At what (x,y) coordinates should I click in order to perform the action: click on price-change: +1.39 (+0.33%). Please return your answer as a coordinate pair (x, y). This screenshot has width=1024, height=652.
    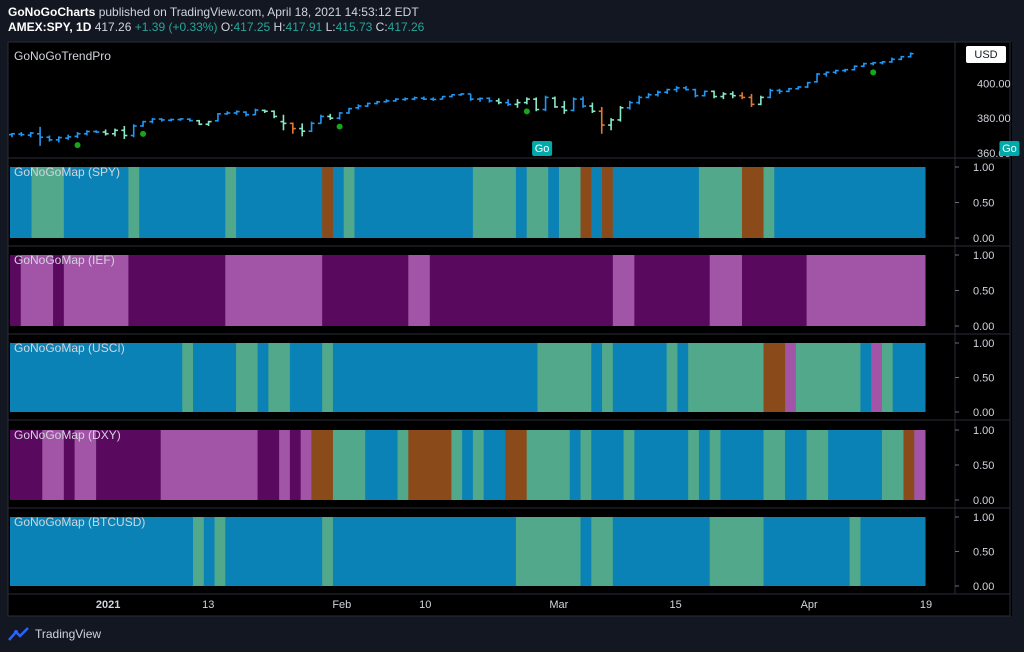
    Looking at the image, I should click on (176, 27).